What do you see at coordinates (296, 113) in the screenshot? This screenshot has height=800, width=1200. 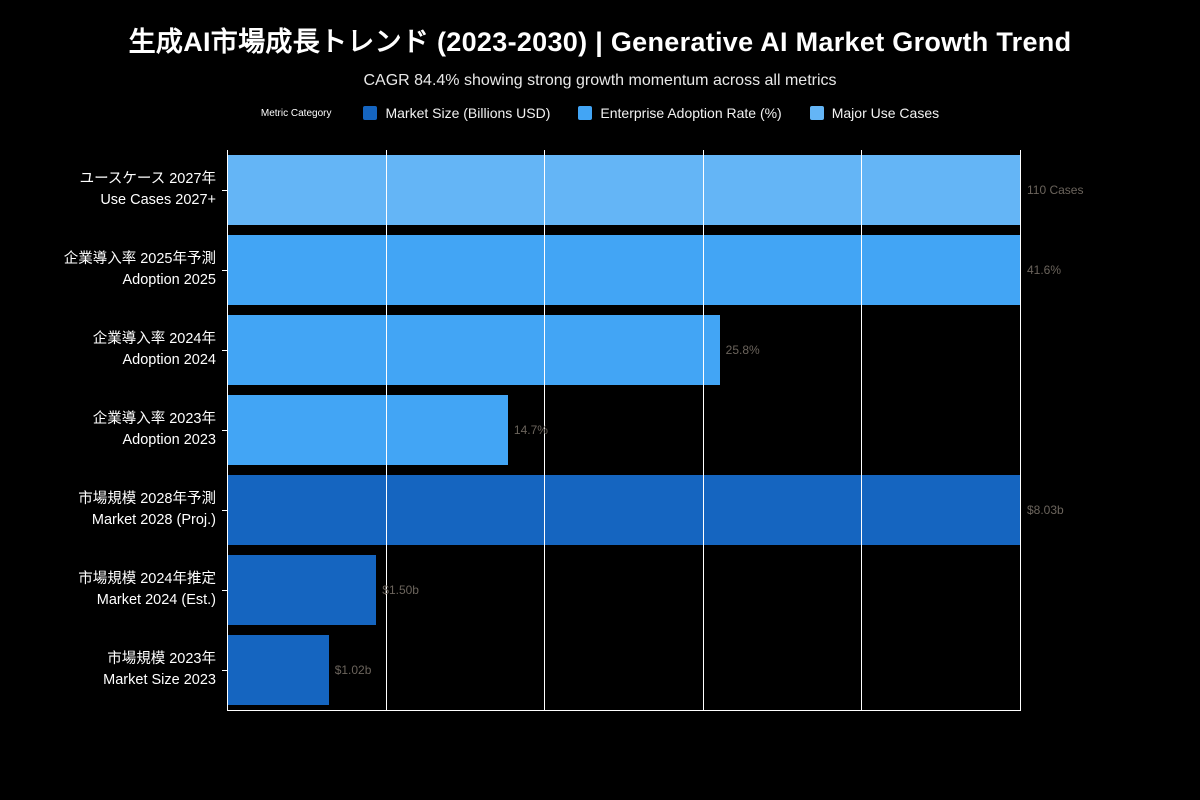 I see `legend-title: Metric Category` at bounding box center [296, 113].